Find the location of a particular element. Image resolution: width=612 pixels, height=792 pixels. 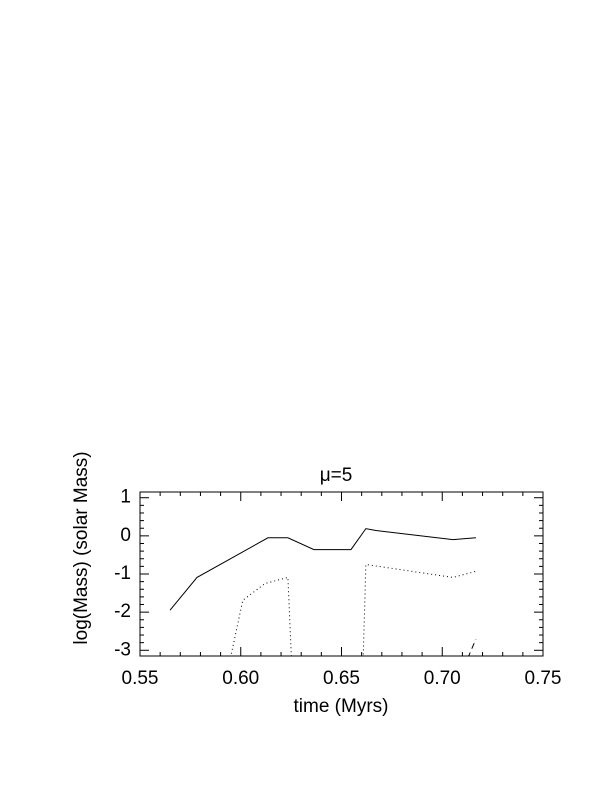

x-tick-label: 0.60 is located at coordinates (240, 678).